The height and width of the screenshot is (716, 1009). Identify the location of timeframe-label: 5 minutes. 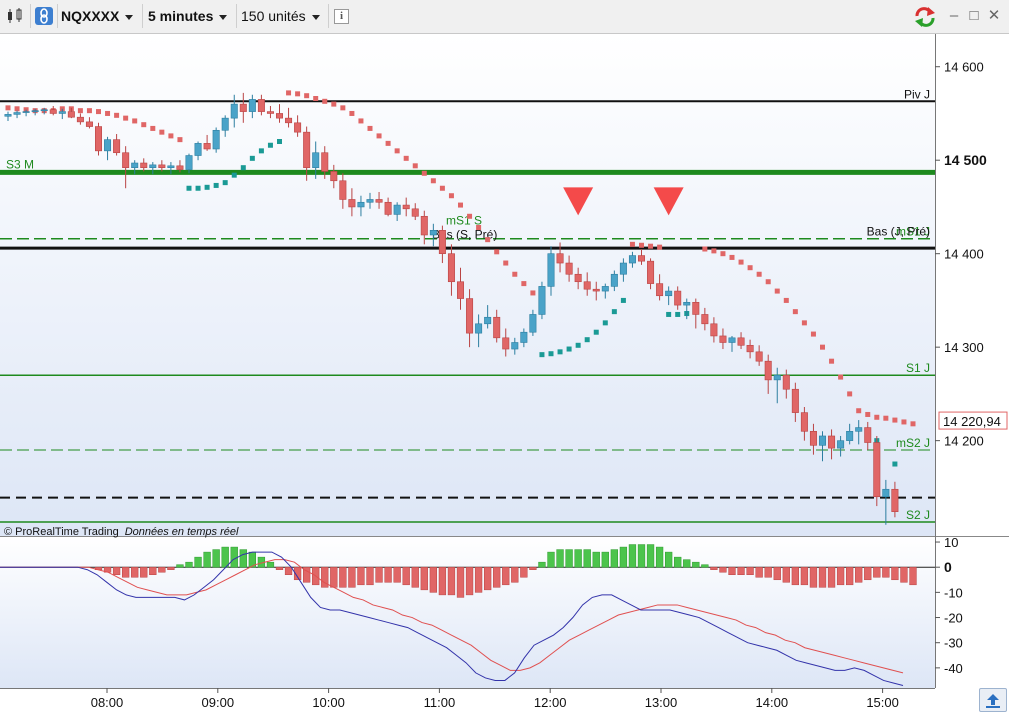
(181, 16).